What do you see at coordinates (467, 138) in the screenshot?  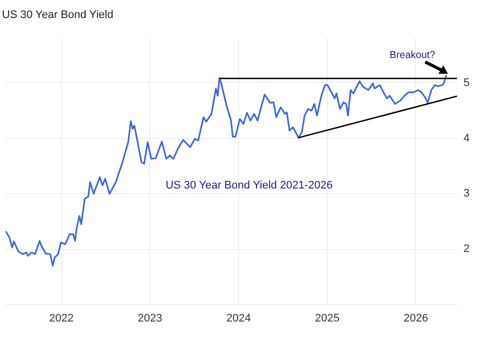 I see `y-tick-label: 4` at bounding box center [467, 138].